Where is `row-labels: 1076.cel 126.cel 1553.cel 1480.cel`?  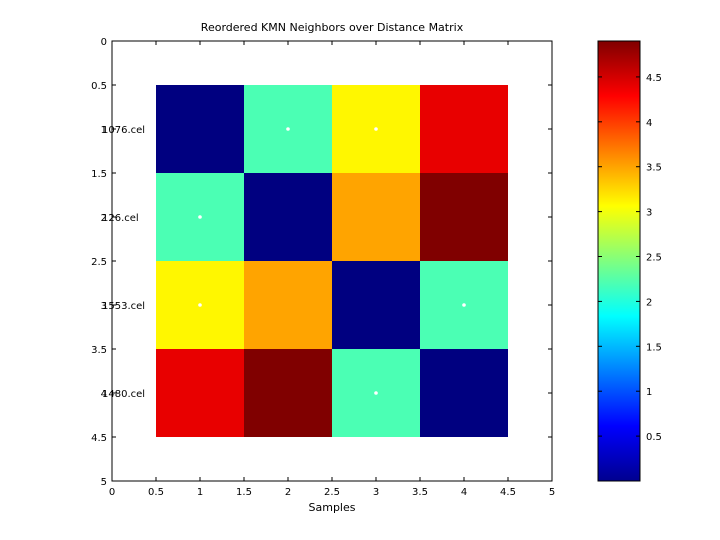 row-labels: 1076.cel 126.cel 1553.cel 1480.cel is located at coordinates (123, 262).